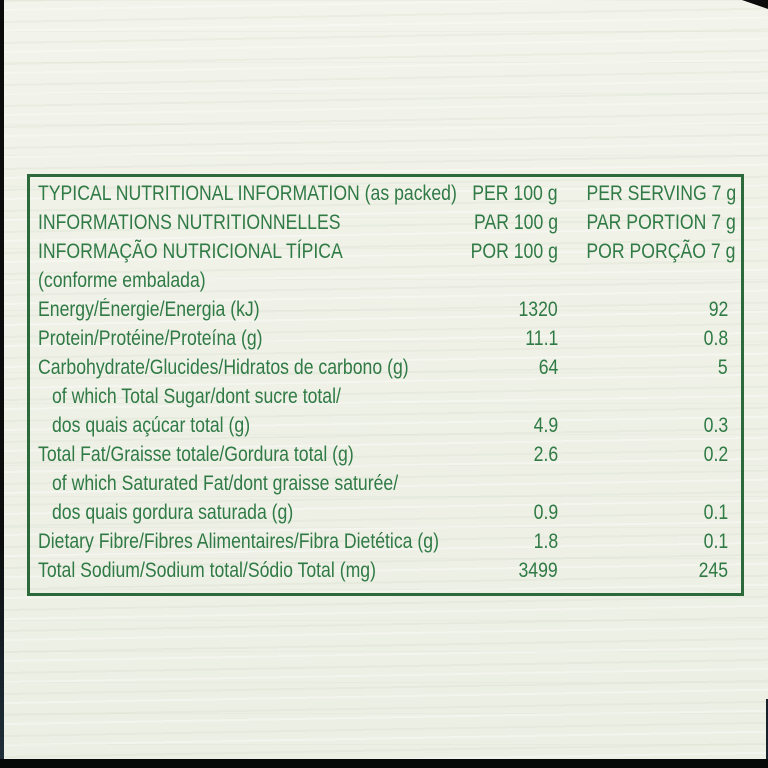  Describe the element at coordinates (515, 222) in the screenshot. I see `per-100g-header: PAR 100 g` at that location.